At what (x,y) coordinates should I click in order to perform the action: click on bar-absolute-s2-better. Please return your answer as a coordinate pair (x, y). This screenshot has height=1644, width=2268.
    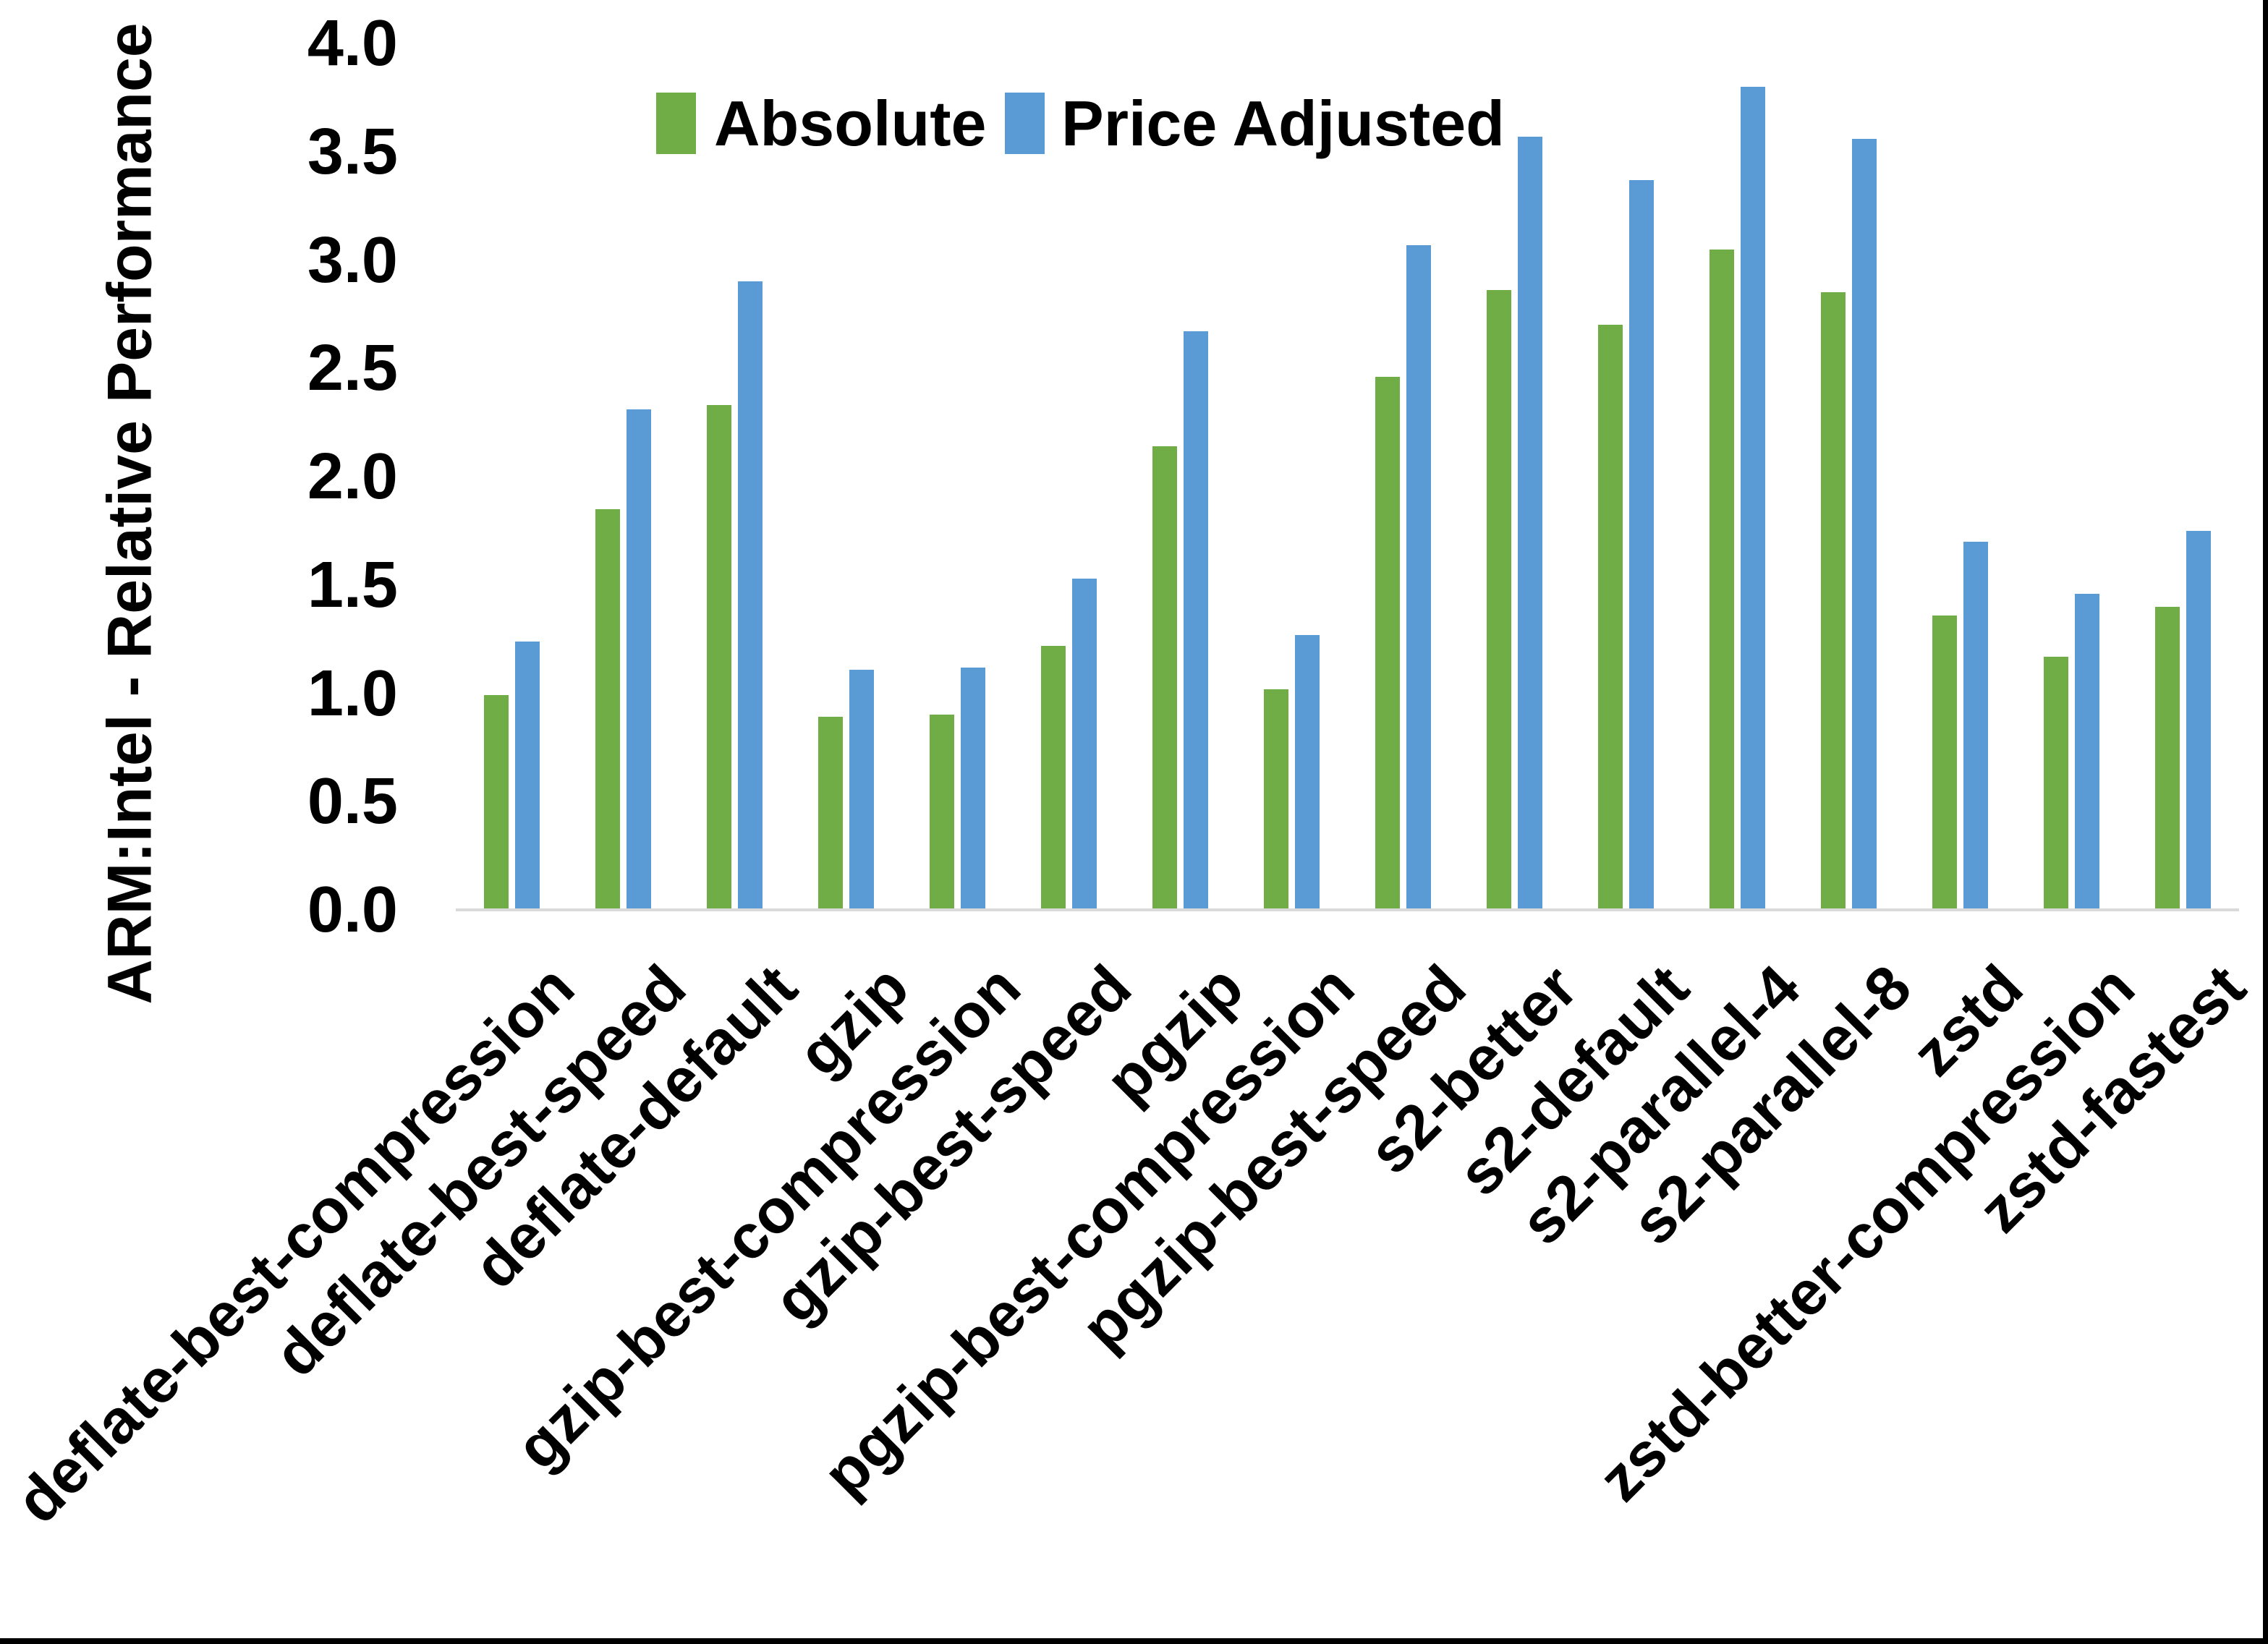
    Looking at the image, I should click on (1499, 600).